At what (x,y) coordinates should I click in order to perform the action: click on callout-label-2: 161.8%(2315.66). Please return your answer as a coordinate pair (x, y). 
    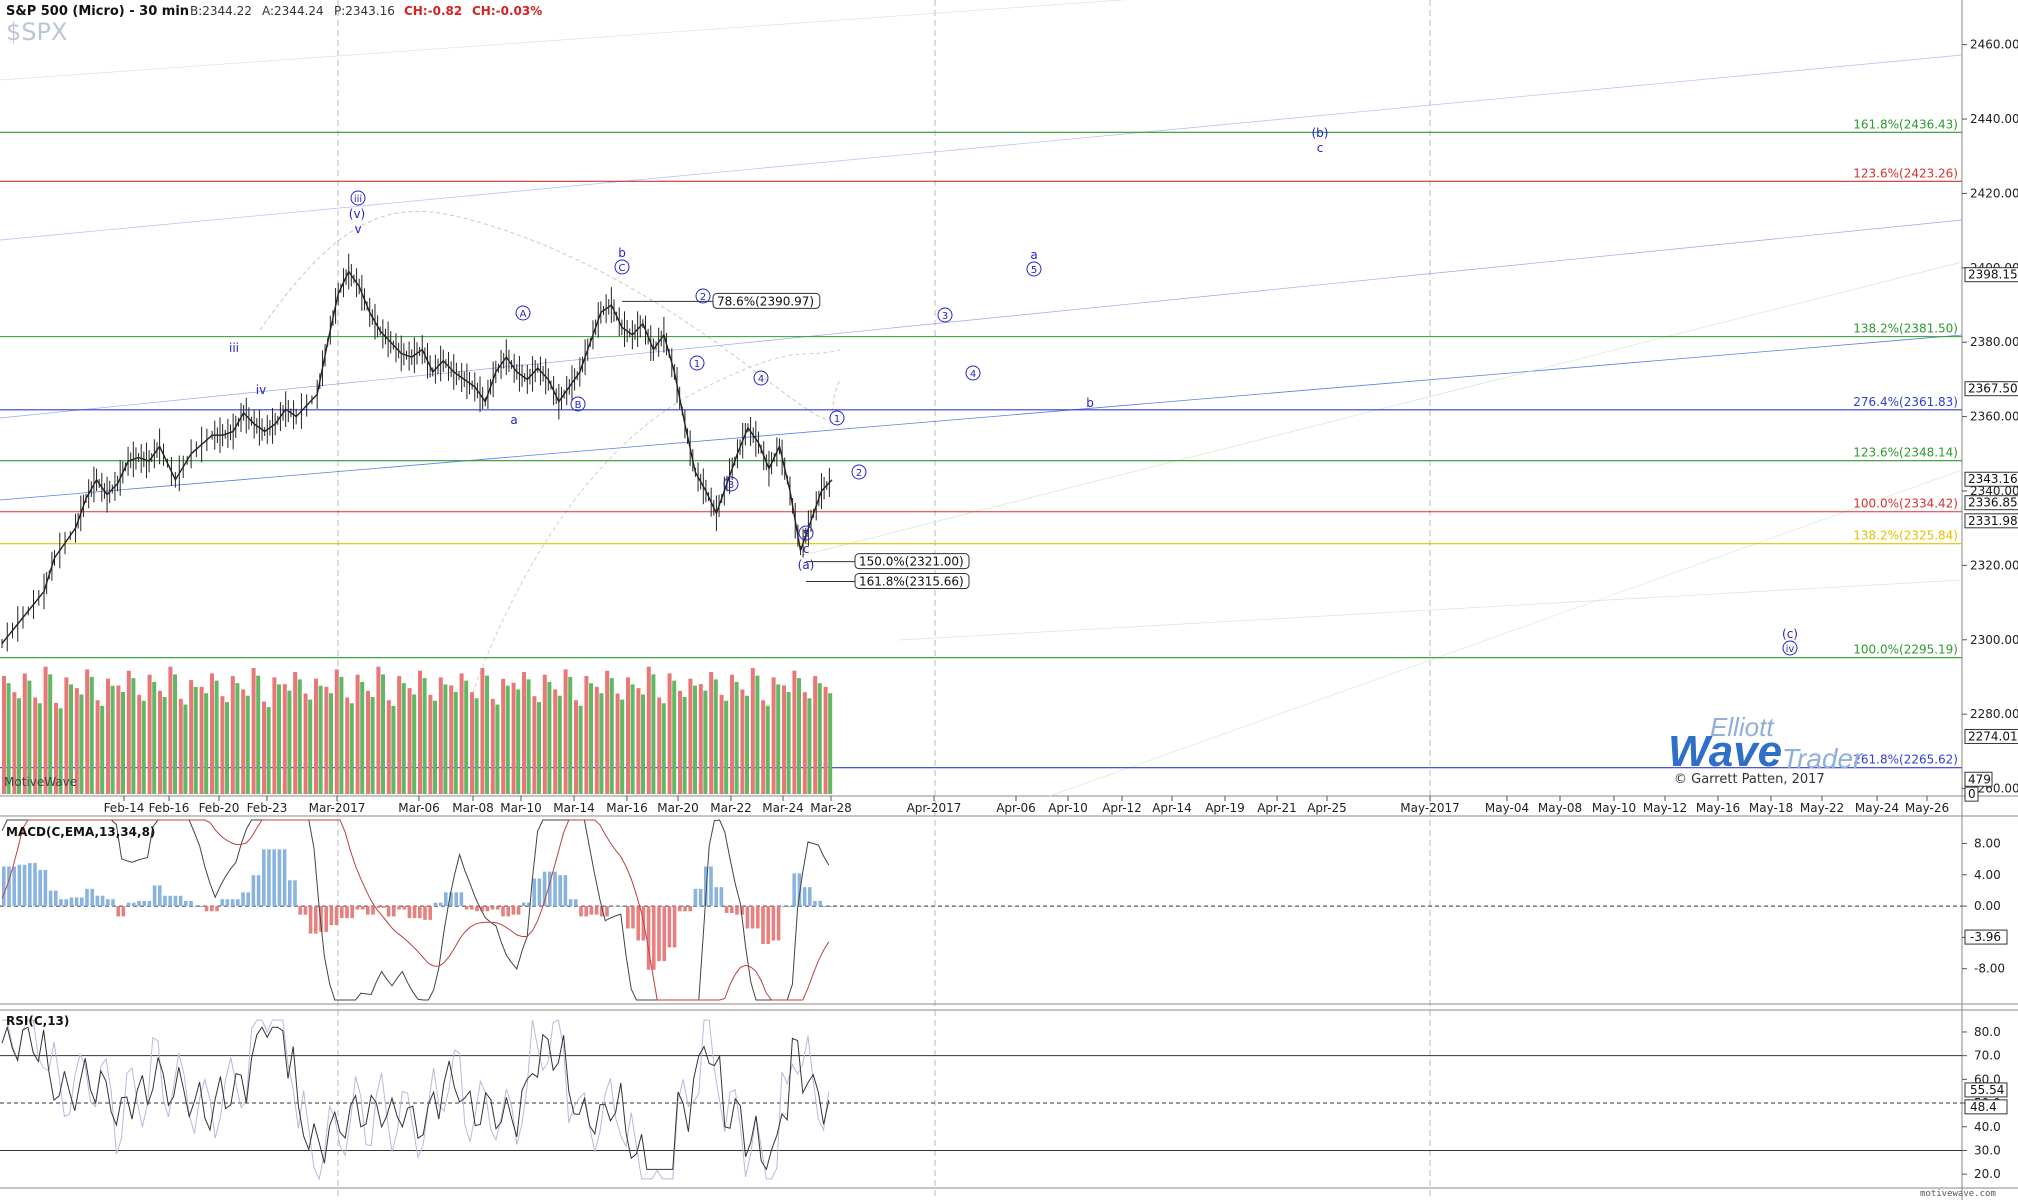
    Looking at the image, I should click on (911, 582).